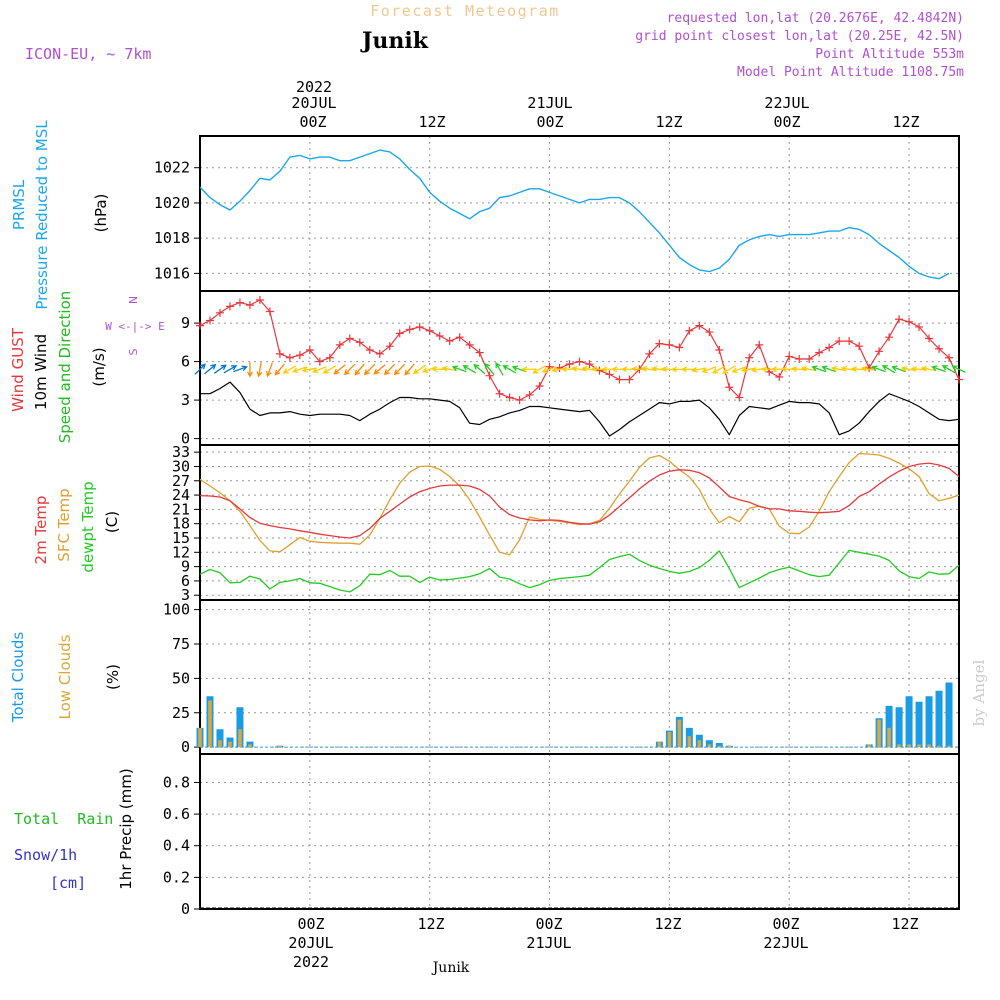  I want to click on y-tick-label: 9, so click(185, 323).